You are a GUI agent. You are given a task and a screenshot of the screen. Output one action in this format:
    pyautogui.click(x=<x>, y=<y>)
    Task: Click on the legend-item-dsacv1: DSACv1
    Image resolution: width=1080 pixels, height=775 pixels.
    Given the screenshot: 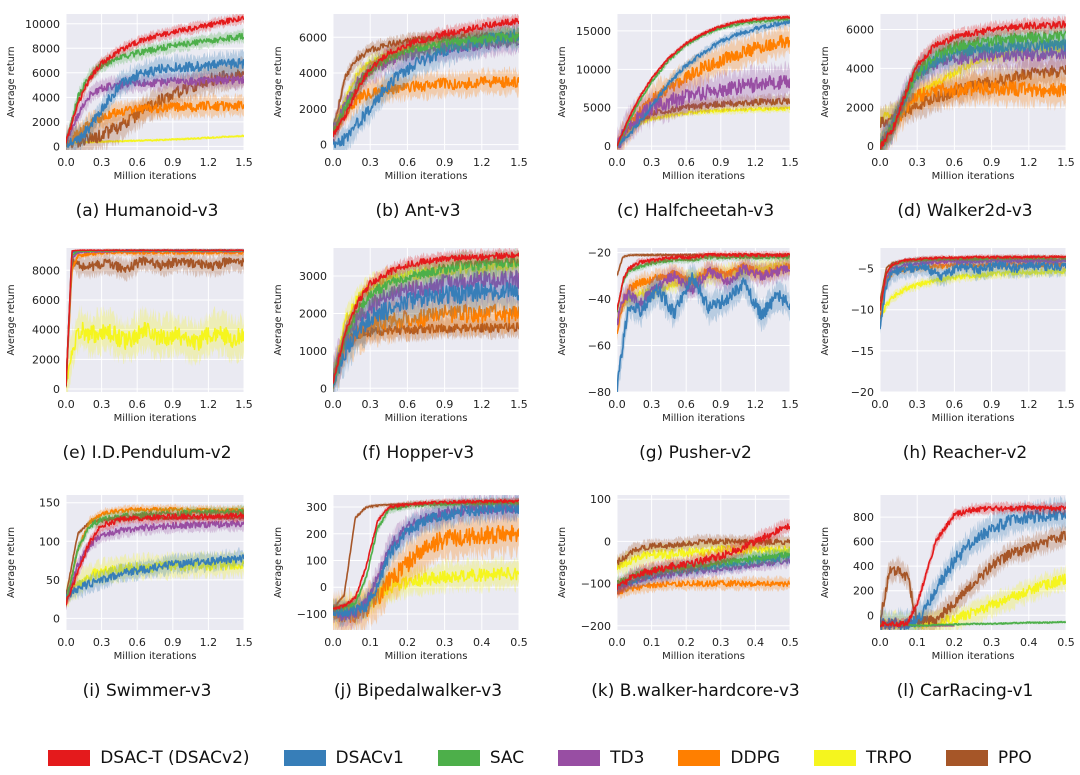 What is the action you would take?
    pyautogui.click(x=343, y=758)
    